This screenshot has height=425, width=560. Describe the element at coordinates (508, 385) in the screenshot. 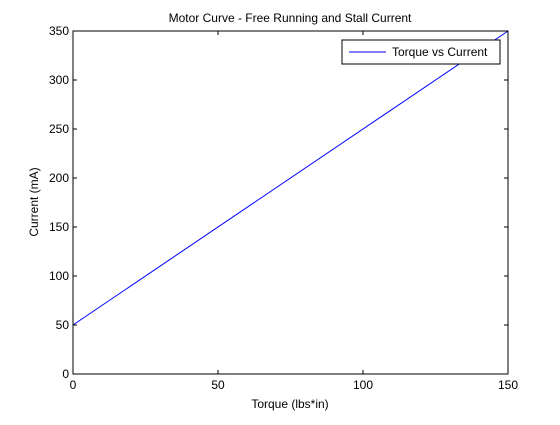

I see `x-tick-label: 150` at that location.